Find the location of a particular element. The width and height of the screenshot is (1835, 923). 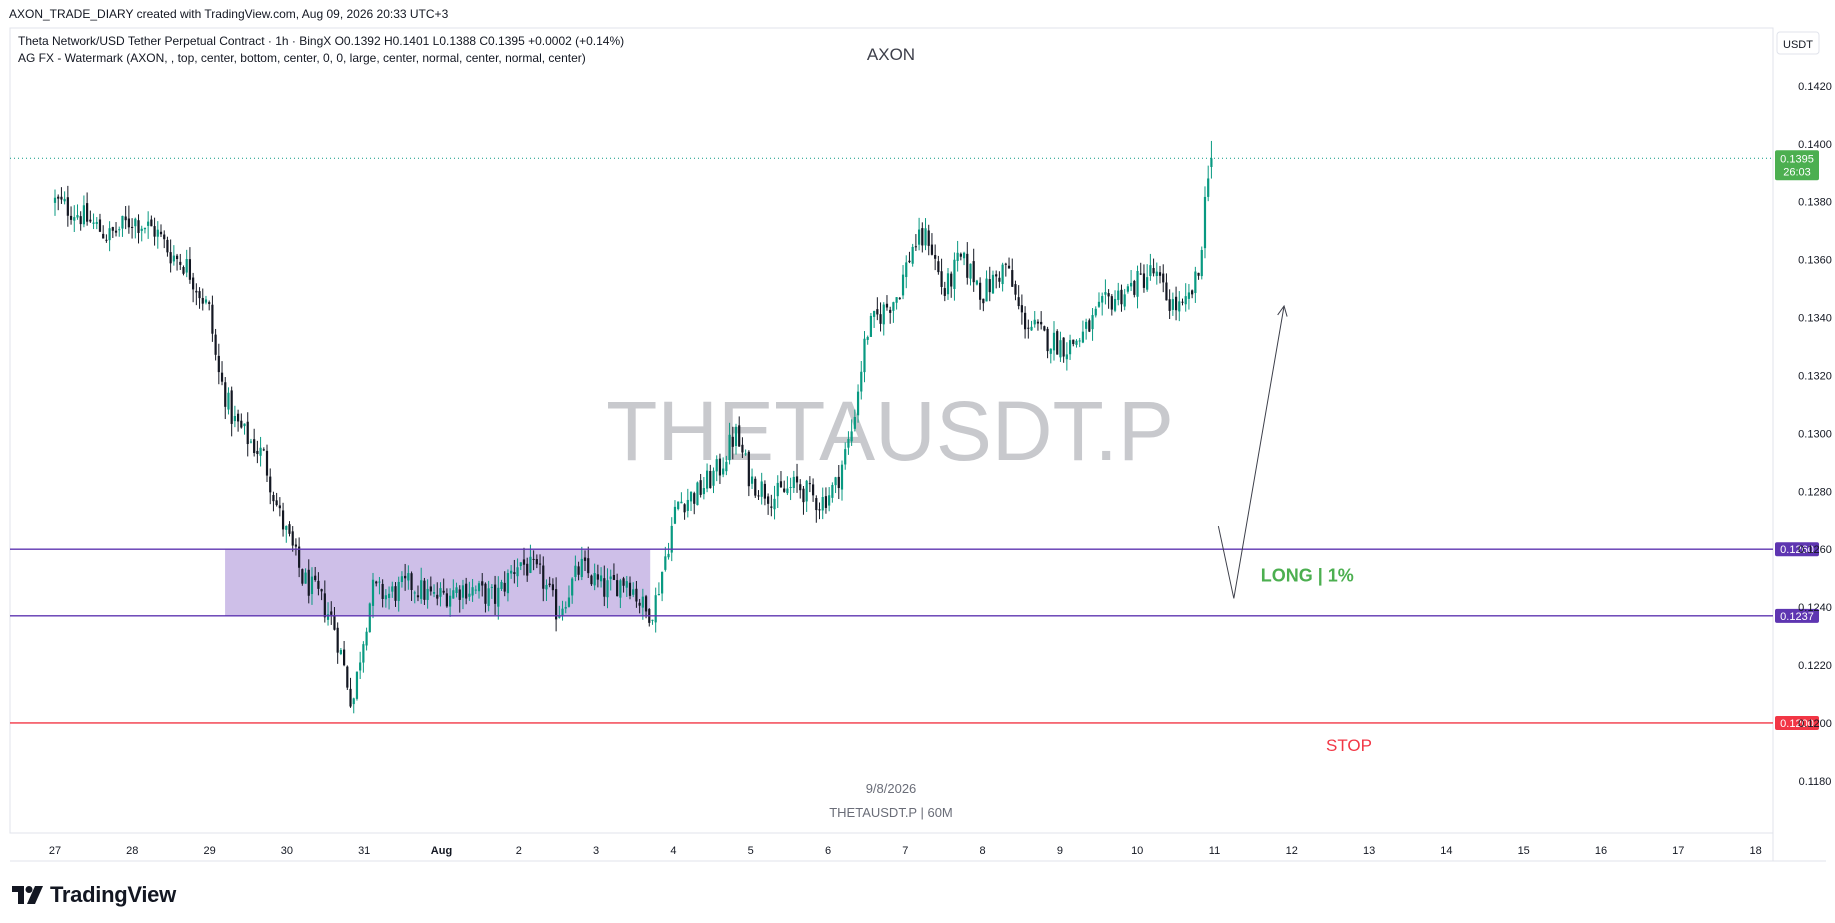

watermark-symbol-interval: THETAUSDT.P | 60M is located at coordinates (891, 812).